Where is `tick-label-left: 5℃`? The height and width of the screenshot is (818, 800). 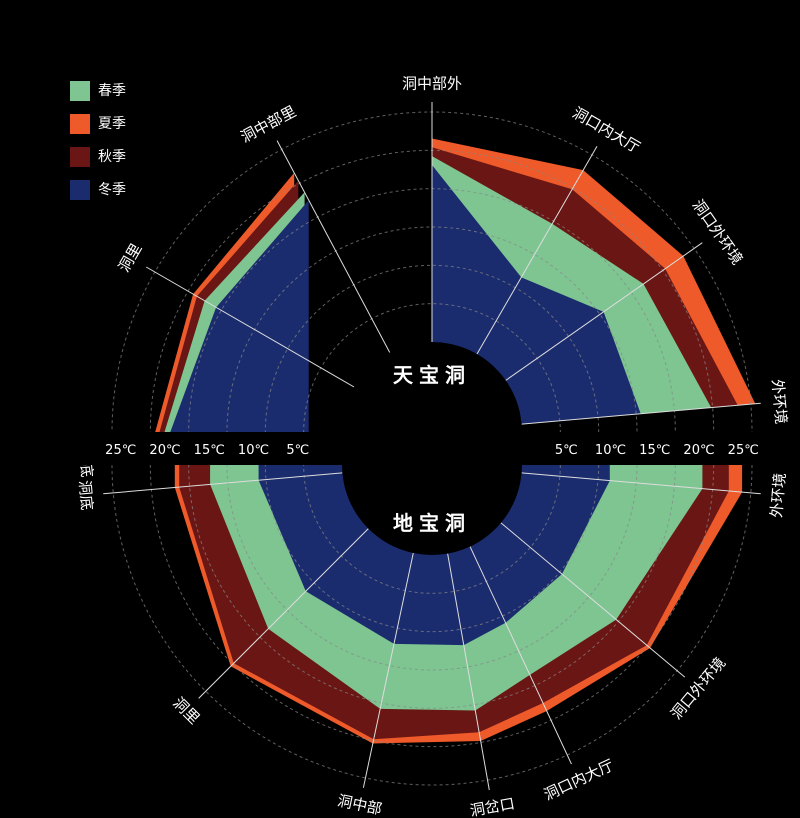
tick-label-left: 5℃ is located at coordinates (297, 450).